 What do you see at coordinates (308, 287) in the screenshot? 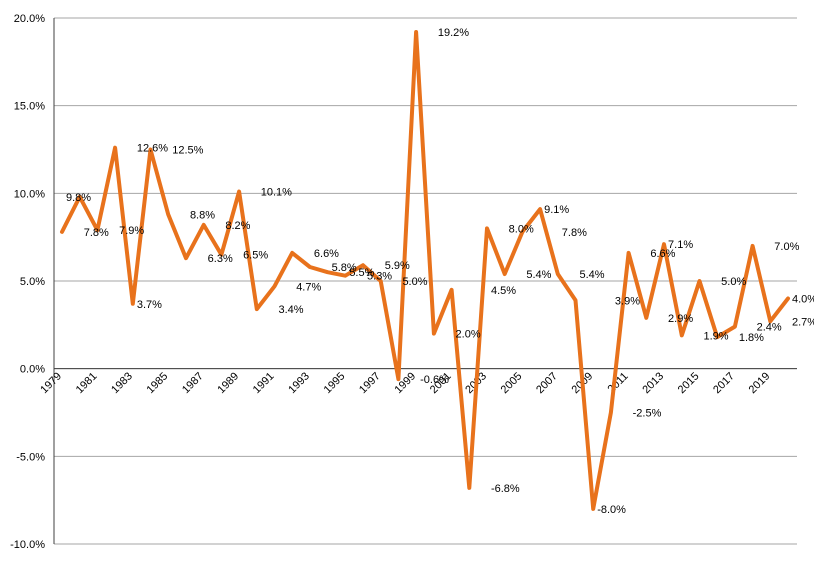
I see `data-label: 4.7%` at bounding box center [308, 287].